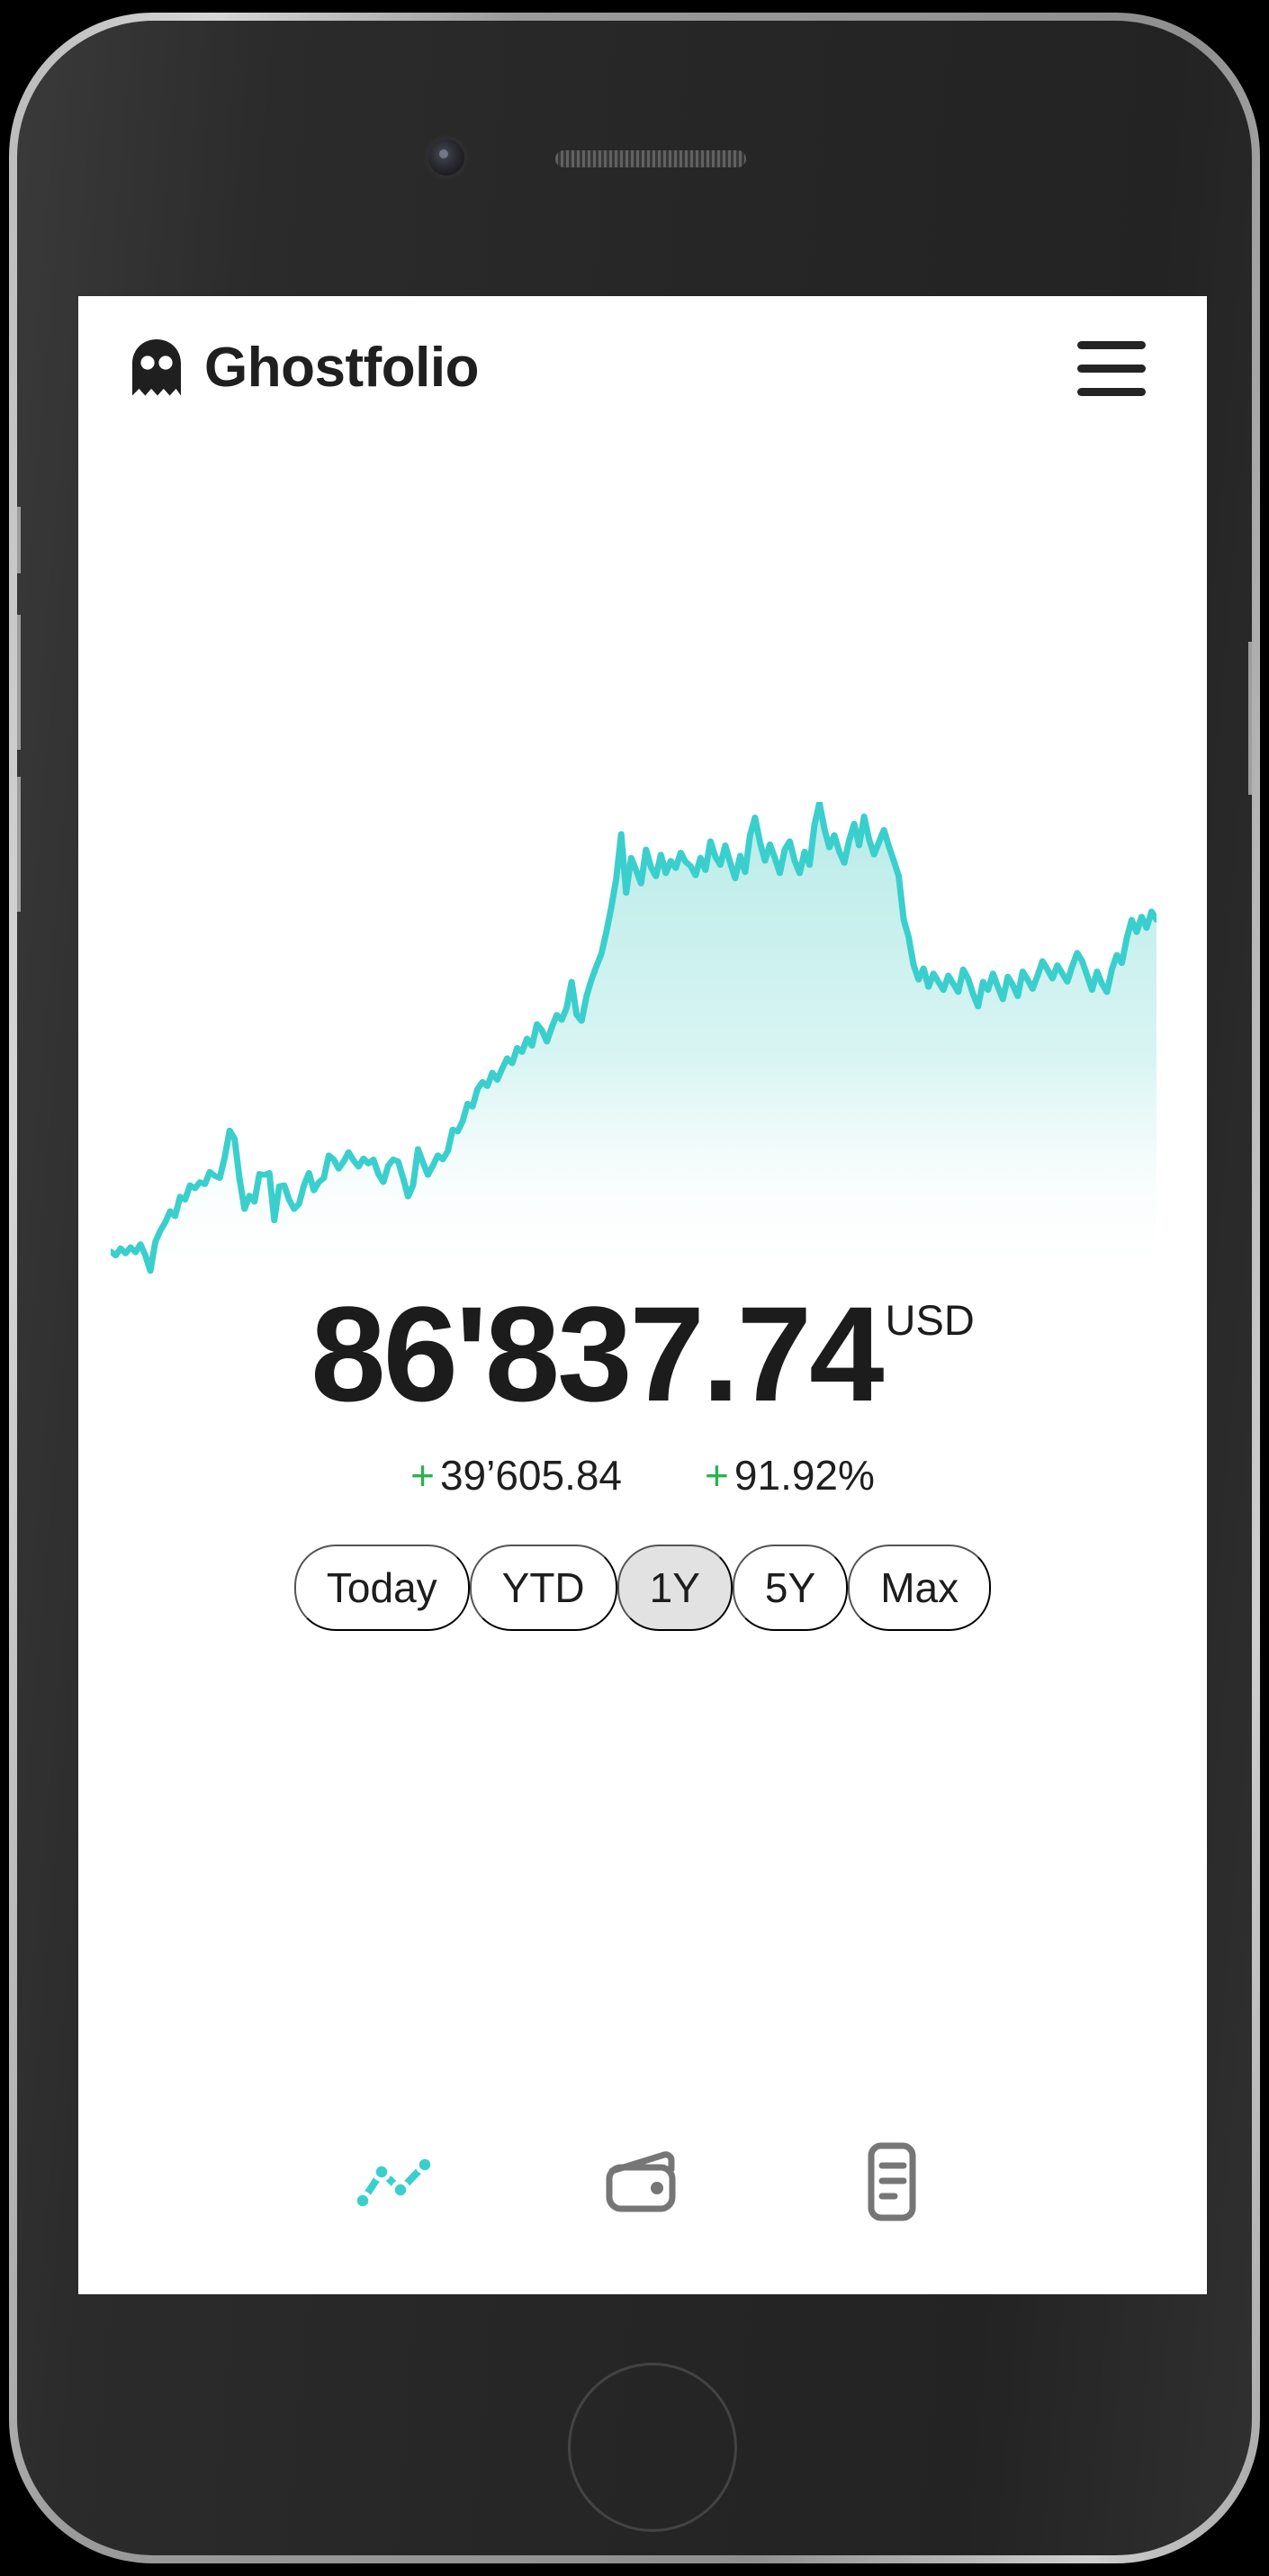  I want to click on brand-name: Ghostfolio, so click(341, 368).